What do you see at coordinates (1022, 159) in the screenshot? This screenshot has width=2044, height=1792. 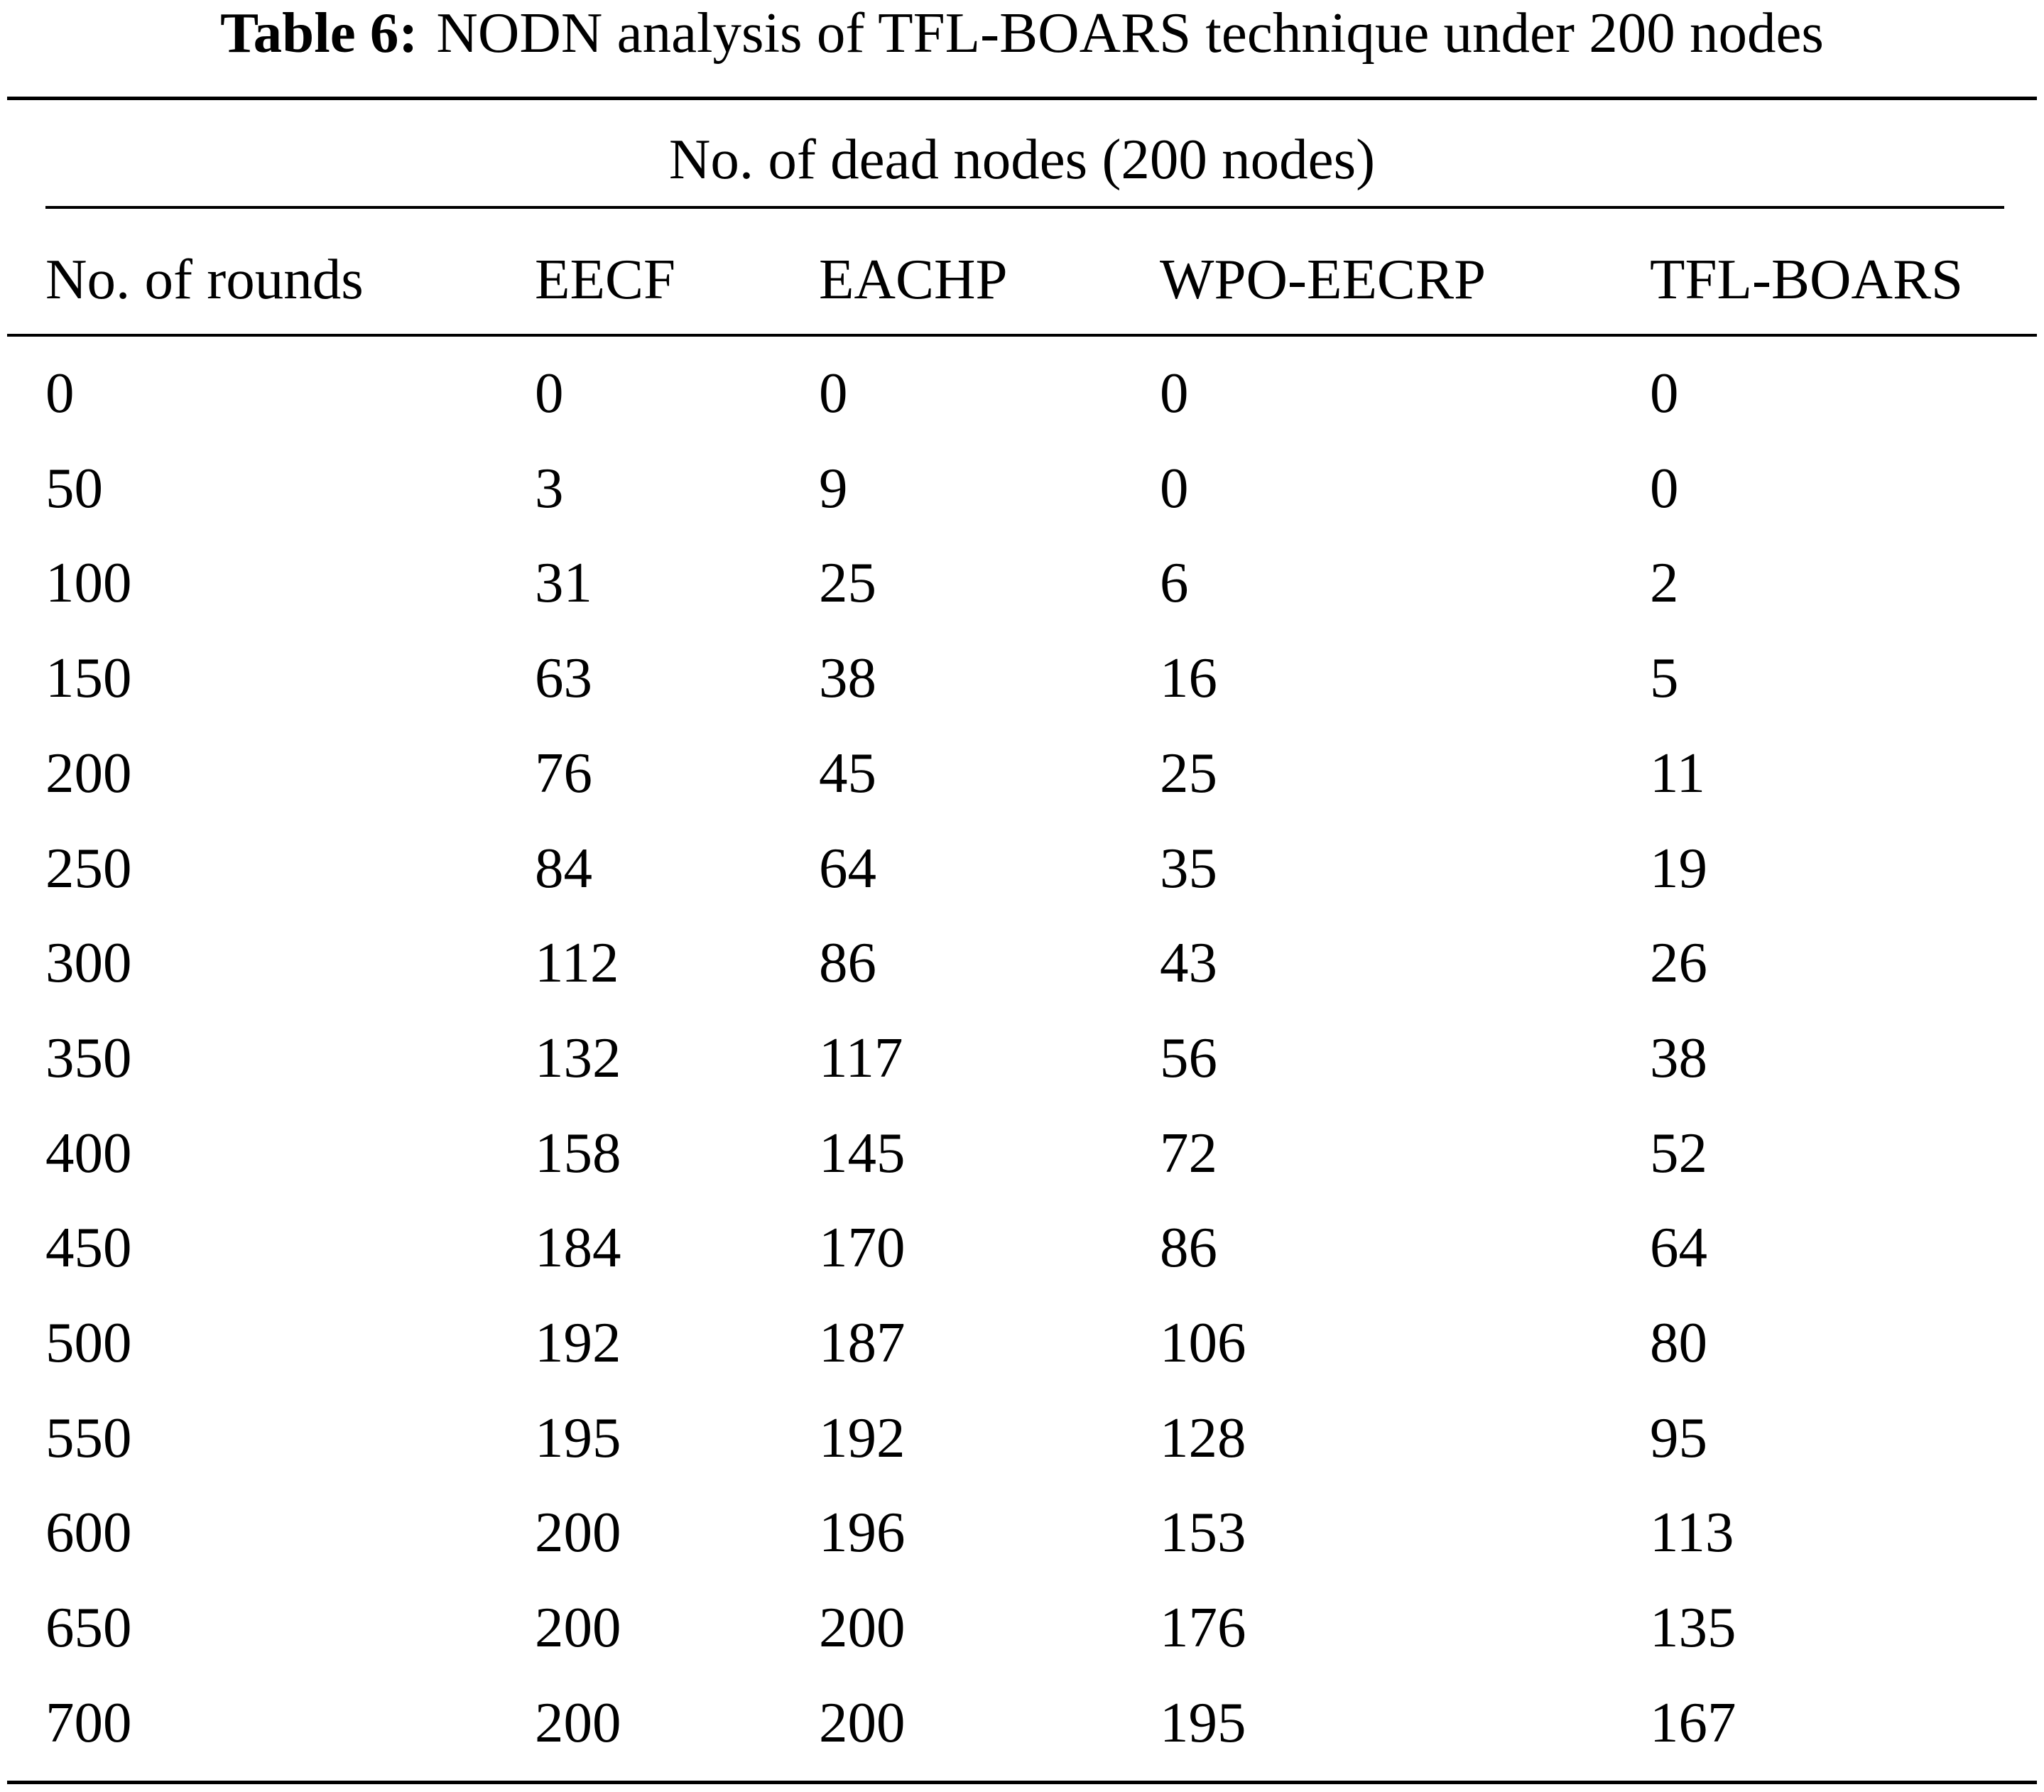 I see `group-header: No. of dead nodes (200 nodes)` at bounding box center [1022, 159].